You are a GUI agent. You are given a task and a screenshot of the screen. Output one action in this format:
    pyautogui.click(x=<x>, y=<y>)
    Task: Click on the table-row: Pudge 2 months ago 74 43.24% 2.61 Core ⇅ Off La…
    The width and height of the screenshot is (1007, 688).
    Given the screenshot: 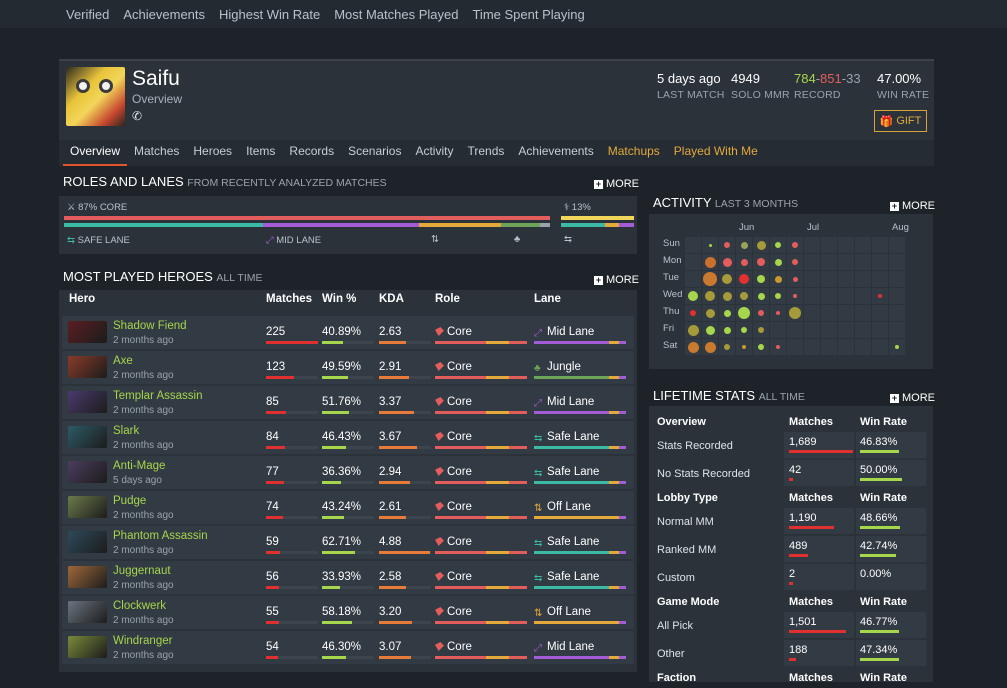 What is the action you would take?
    pyautogui.click(x=348, y=507)
    